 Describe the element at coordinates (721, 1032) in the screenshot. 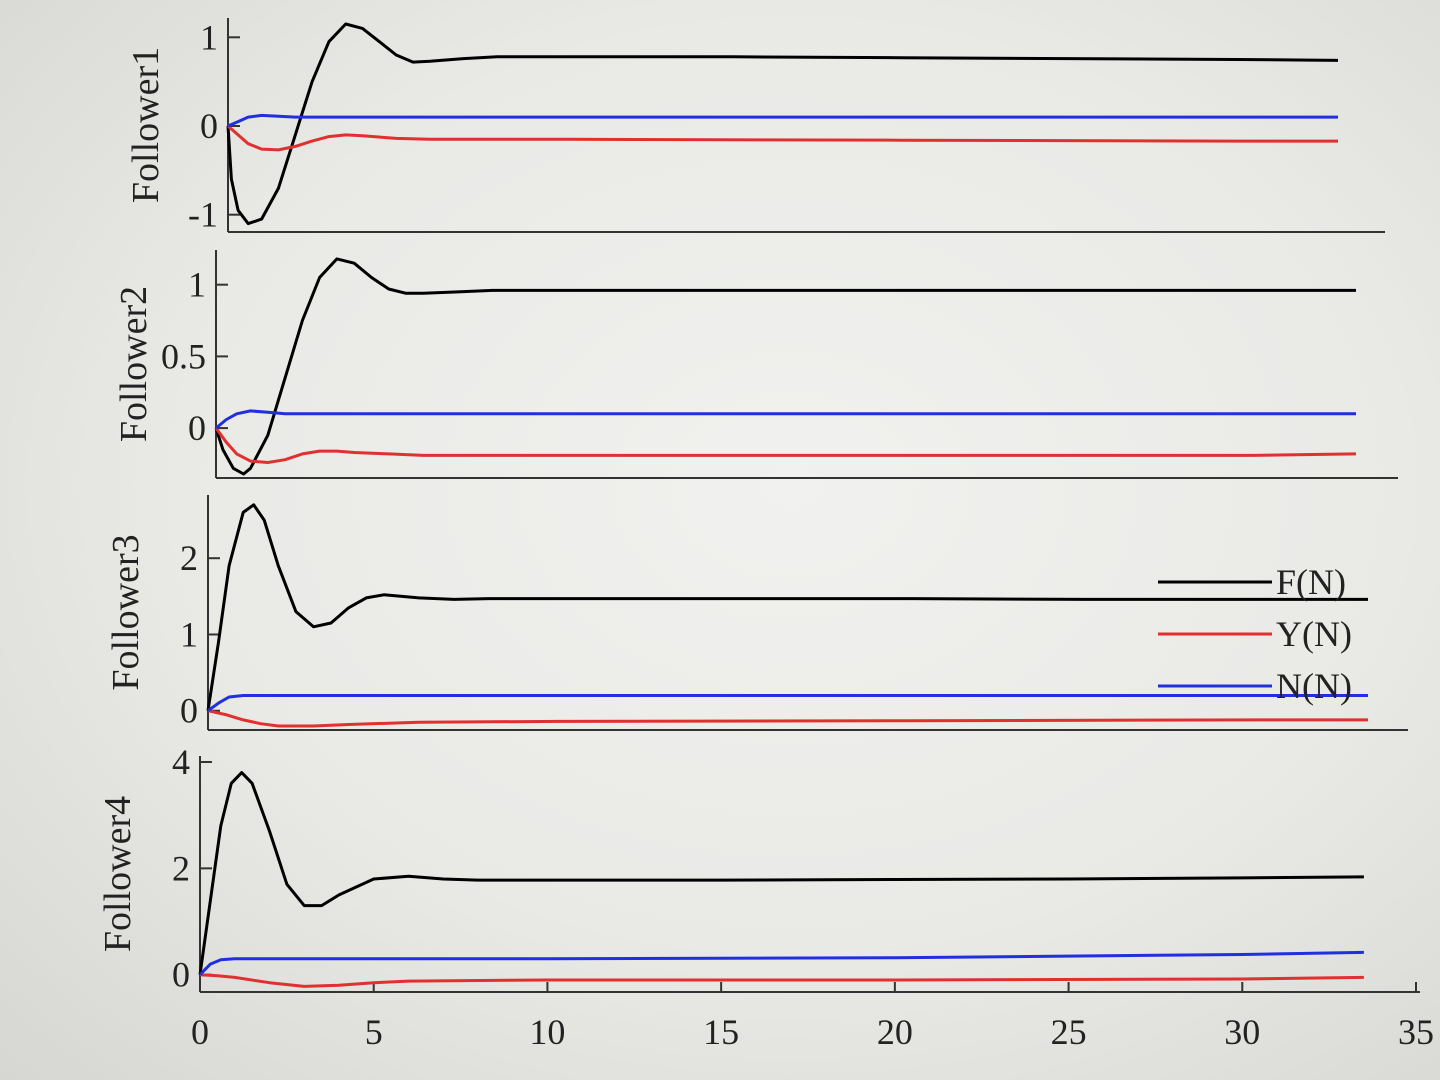

I see `x-tick-label: 15` at that location.